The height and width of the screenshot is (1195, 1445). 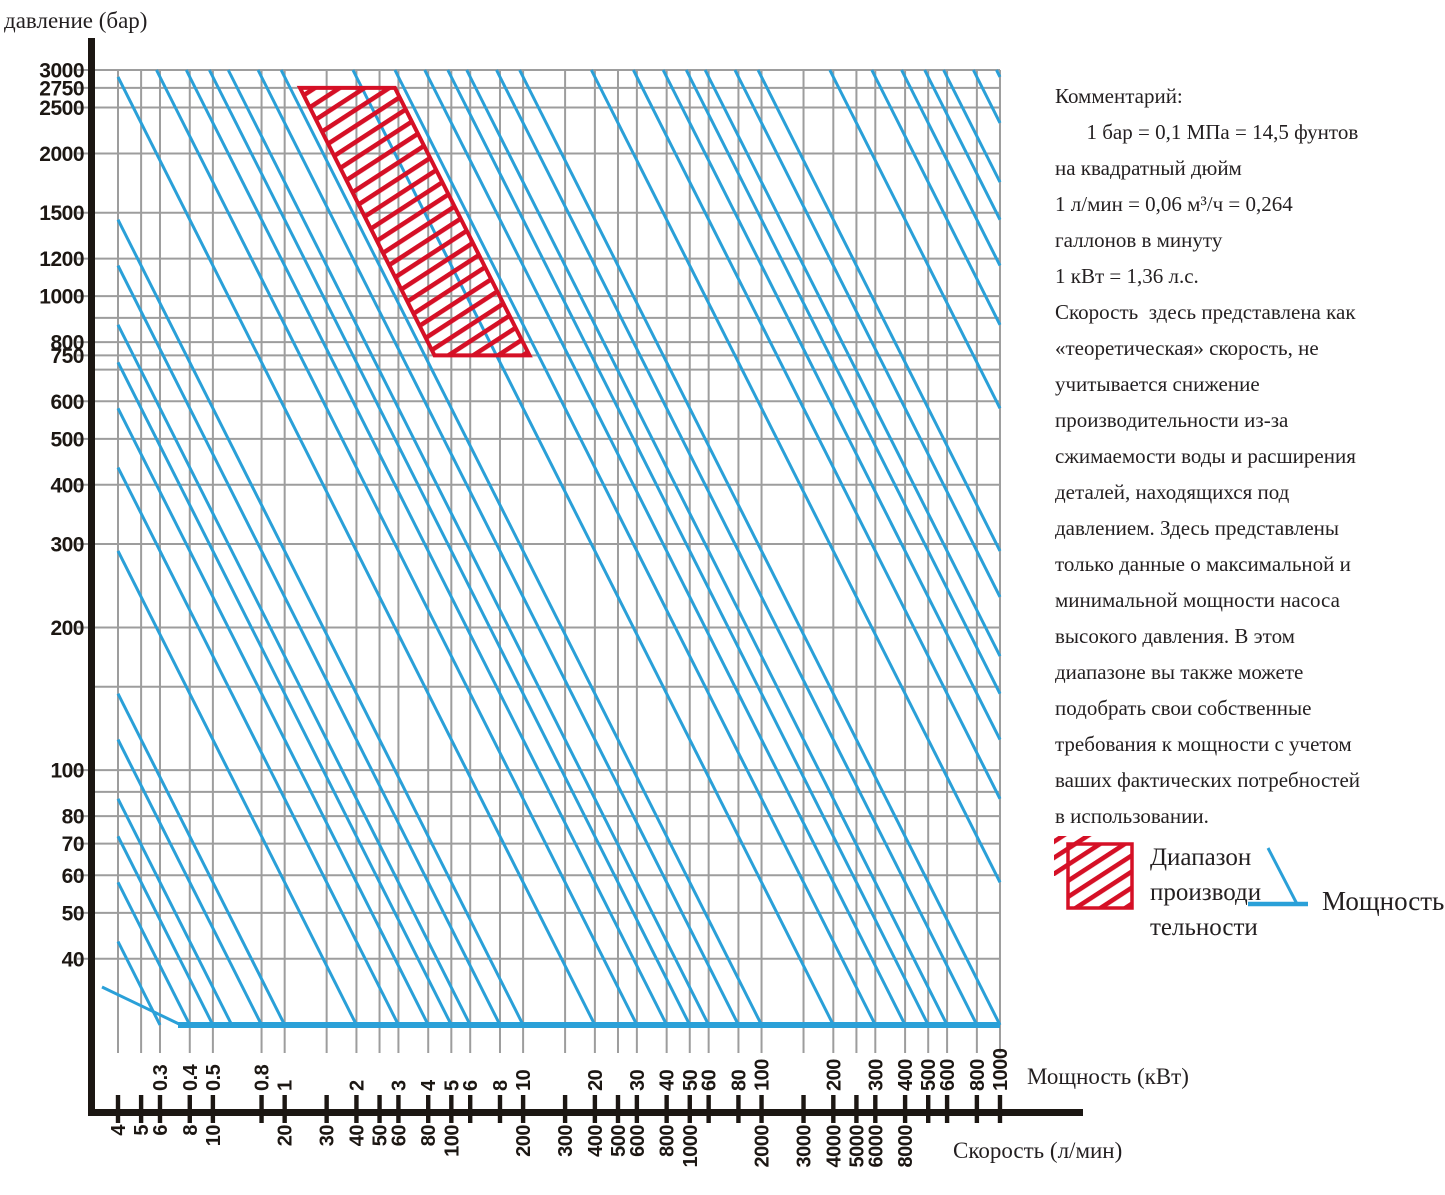 What do you see at coordinates (876, 1146) in the screenshot?
I see `flow-tick-label: 6000` at bounding box center [876, 1146].